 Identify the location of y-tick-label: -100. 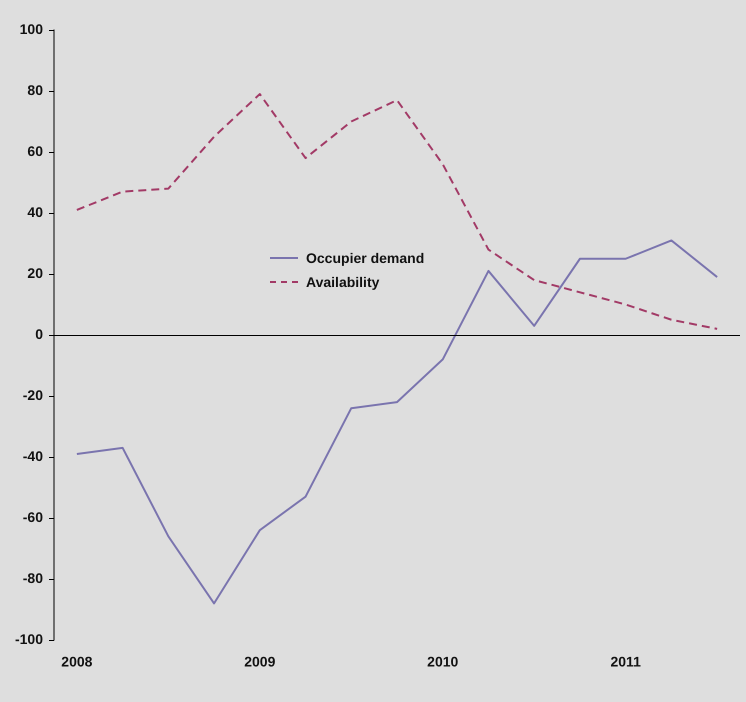
(29, 638).